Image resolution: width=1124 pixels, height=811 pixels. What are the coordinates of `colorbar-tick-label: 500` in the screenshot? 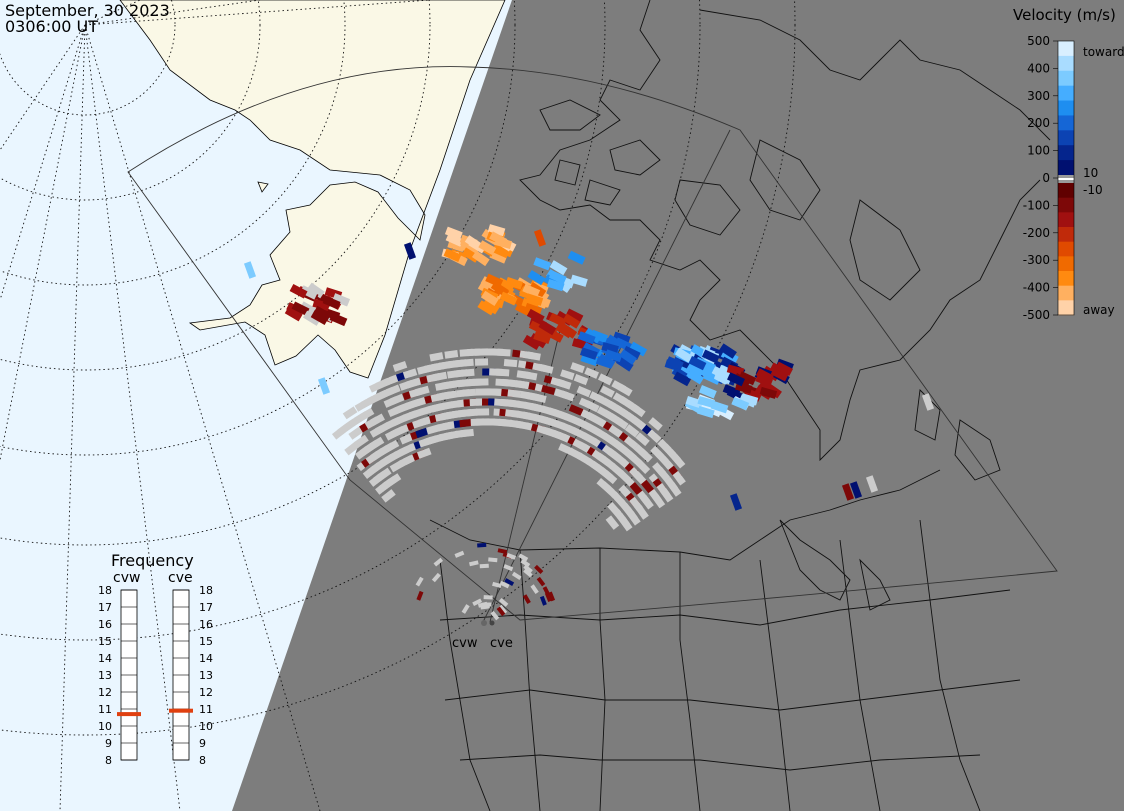 It's located at (1038, 41).